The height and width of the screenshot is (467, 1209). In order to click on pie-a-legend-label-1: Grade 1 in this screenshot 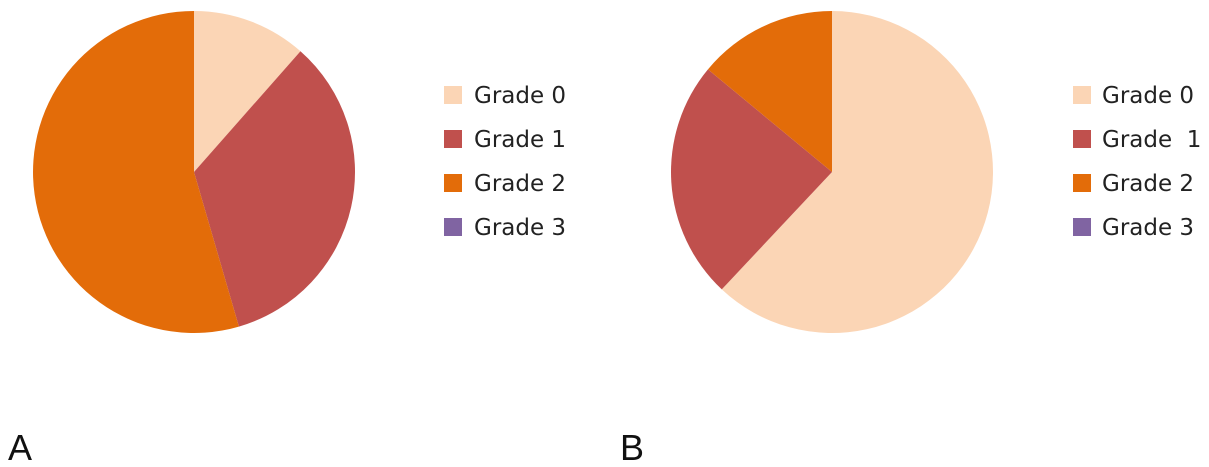, I will do `click(520, 140)`.